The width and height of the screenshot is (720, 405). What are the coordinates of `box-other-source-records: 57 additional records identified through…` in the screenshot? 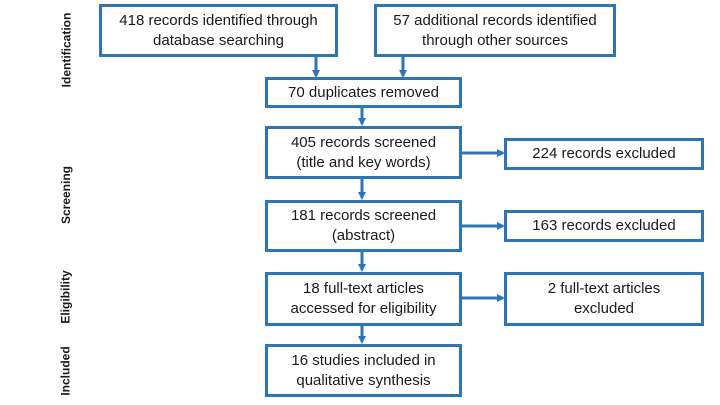 It's located at (495, 30).